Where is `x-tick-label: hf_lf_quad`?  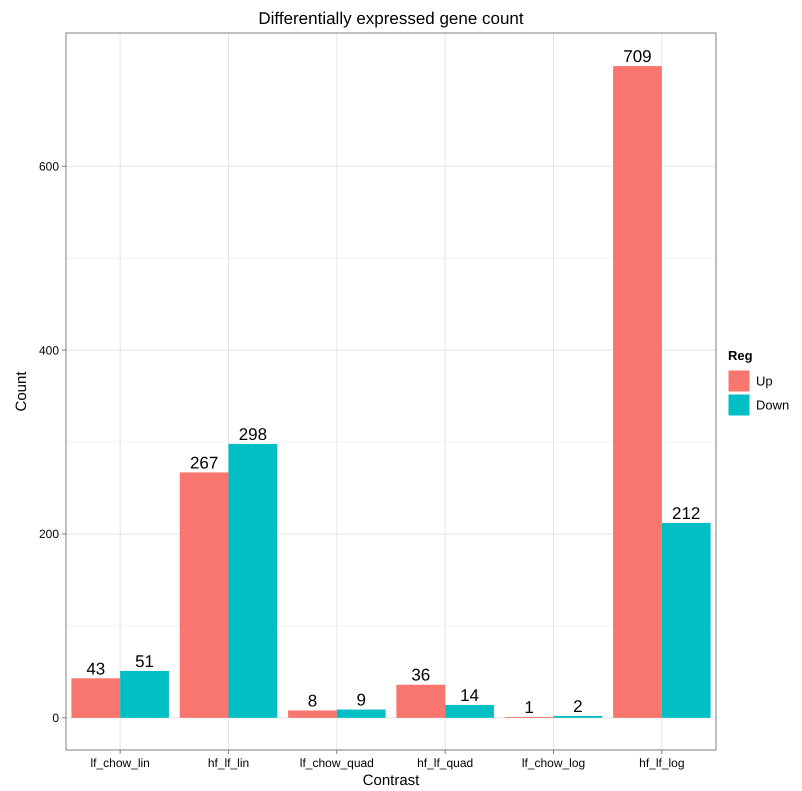
x-tick-label: hf_lf_quad is located at coordinates (445, 763).